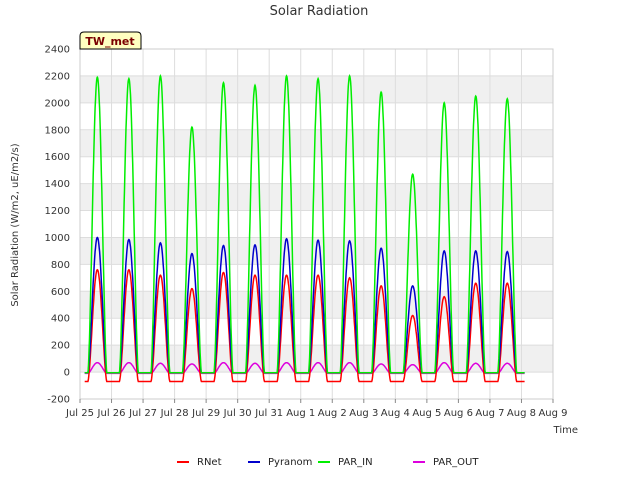 Image resolution: width=640 pixels, height=480 pixels. I want to click on legend-label: RNet, so click(209, 462).